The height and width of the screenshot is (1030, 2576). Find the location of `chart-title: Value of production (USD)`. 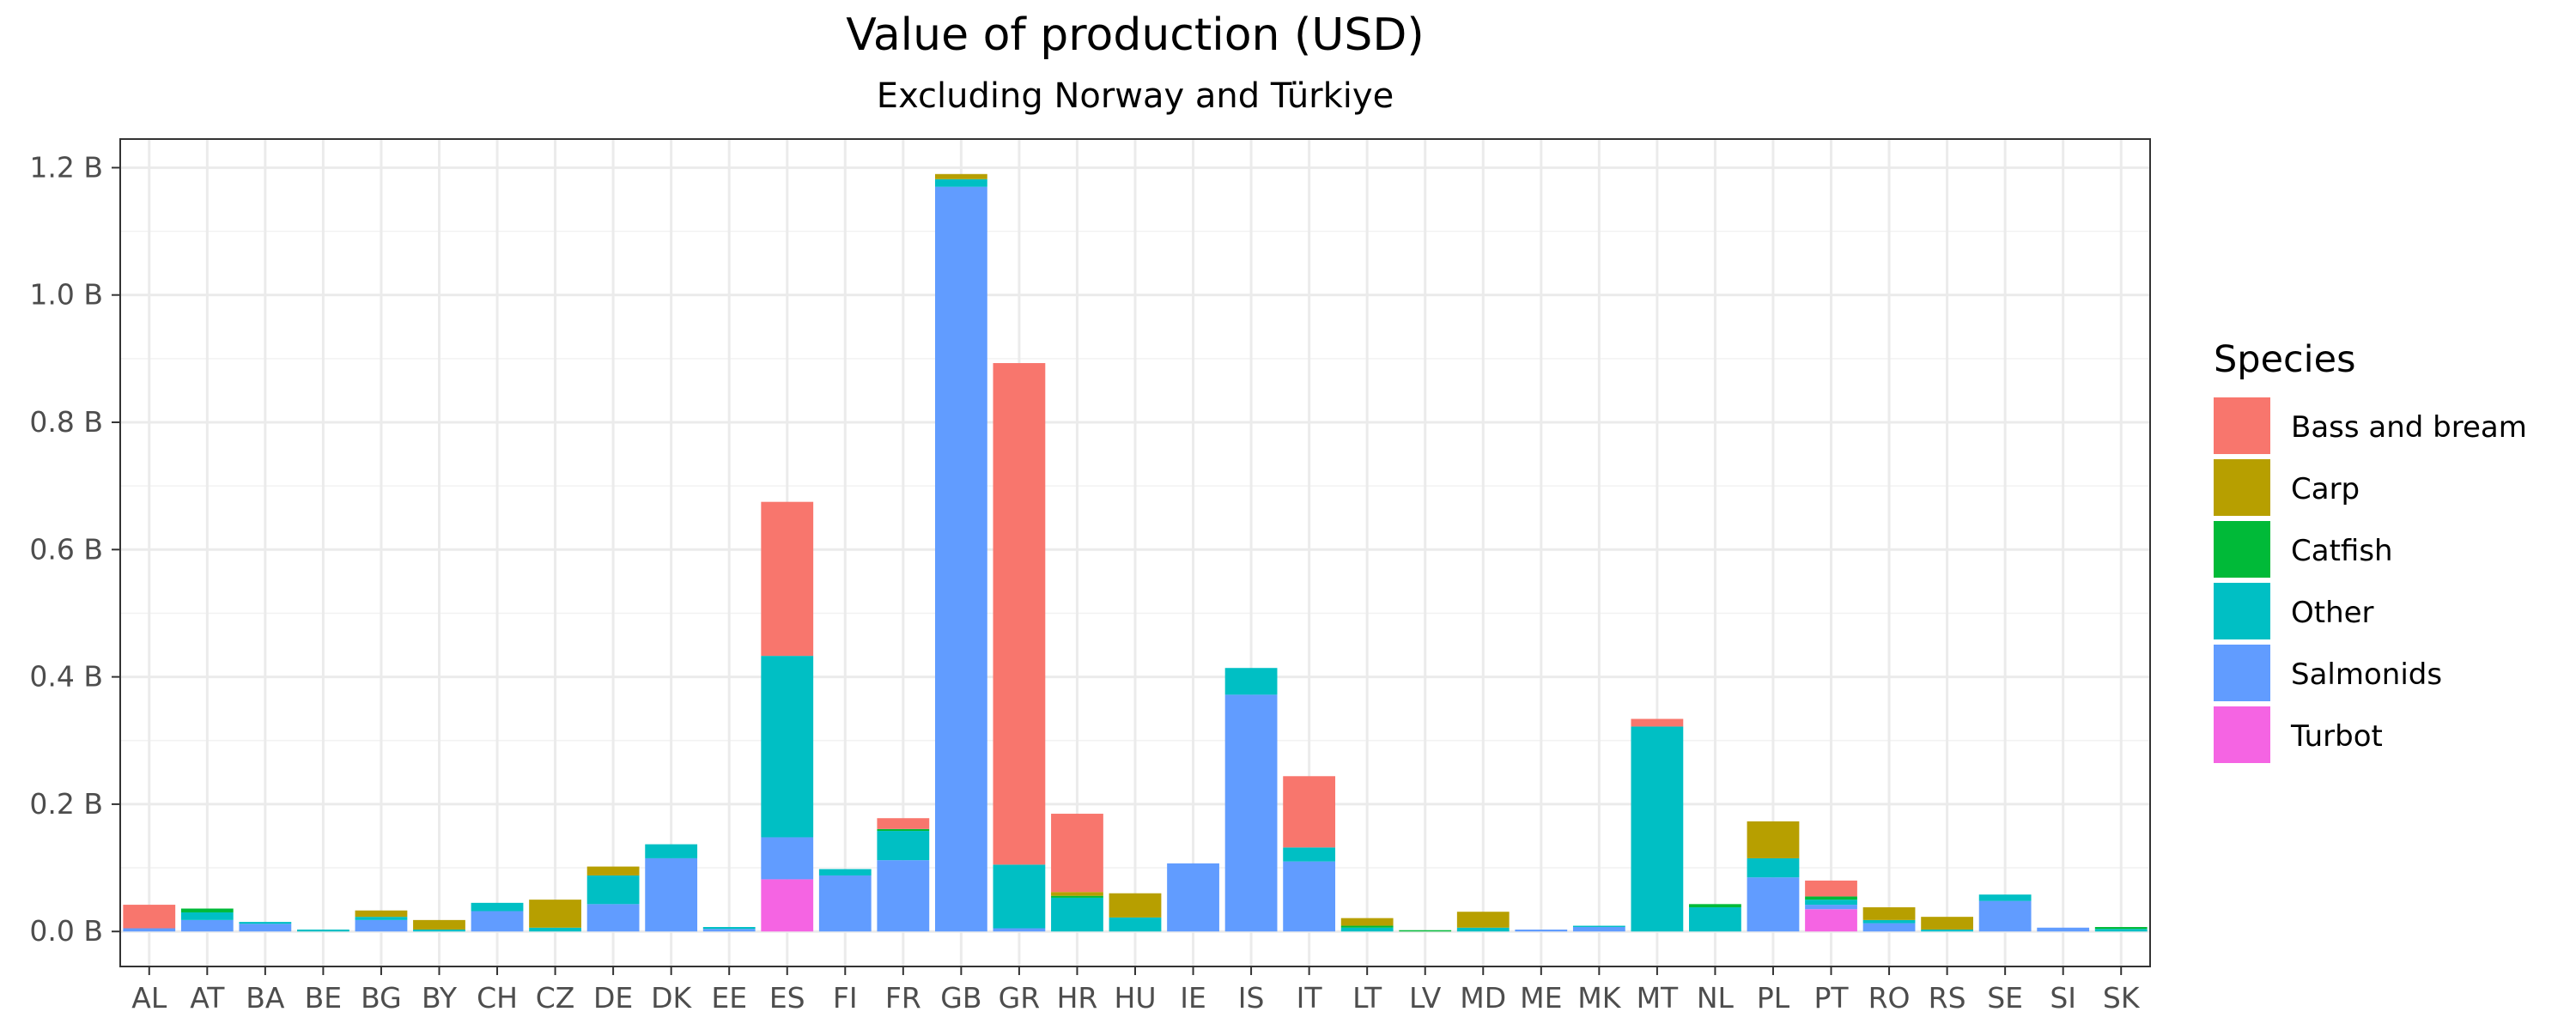

chart-title: Value of production (USD) is located at coordinates (1135, 35).